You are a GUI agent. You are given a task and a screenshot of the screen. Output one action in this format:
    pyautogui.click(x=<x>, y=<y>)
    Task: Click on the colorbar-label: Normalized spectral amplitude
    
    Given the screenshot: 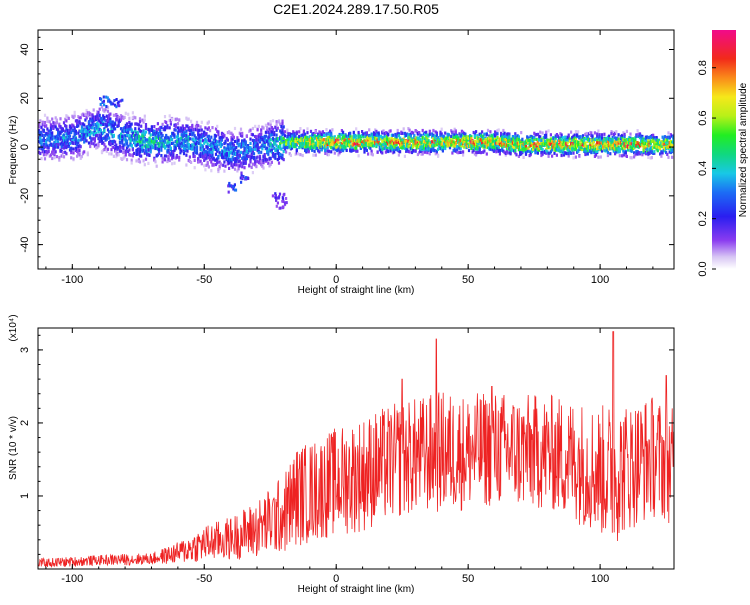 What is the action you would take?
    pyautogui.click(x=743, y=149)
    